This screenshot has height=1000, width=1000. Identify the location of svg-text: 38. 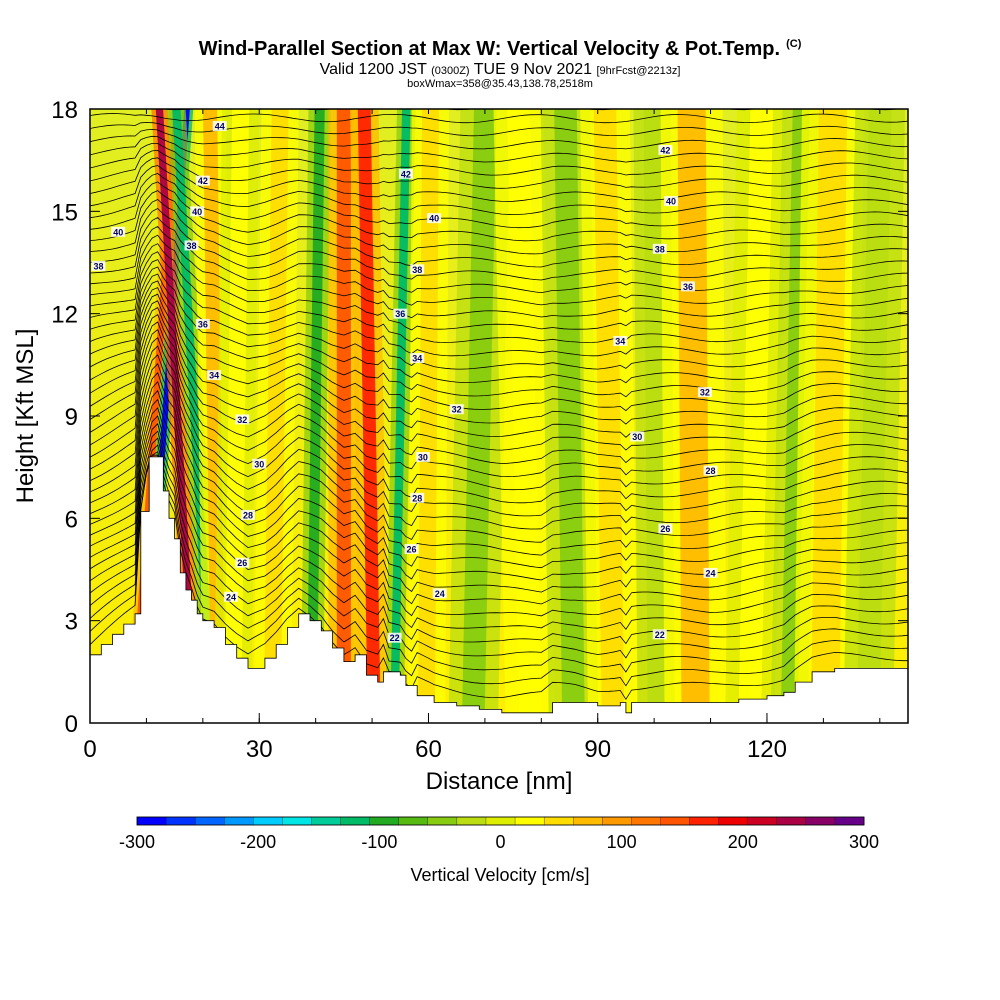
(192, 246).